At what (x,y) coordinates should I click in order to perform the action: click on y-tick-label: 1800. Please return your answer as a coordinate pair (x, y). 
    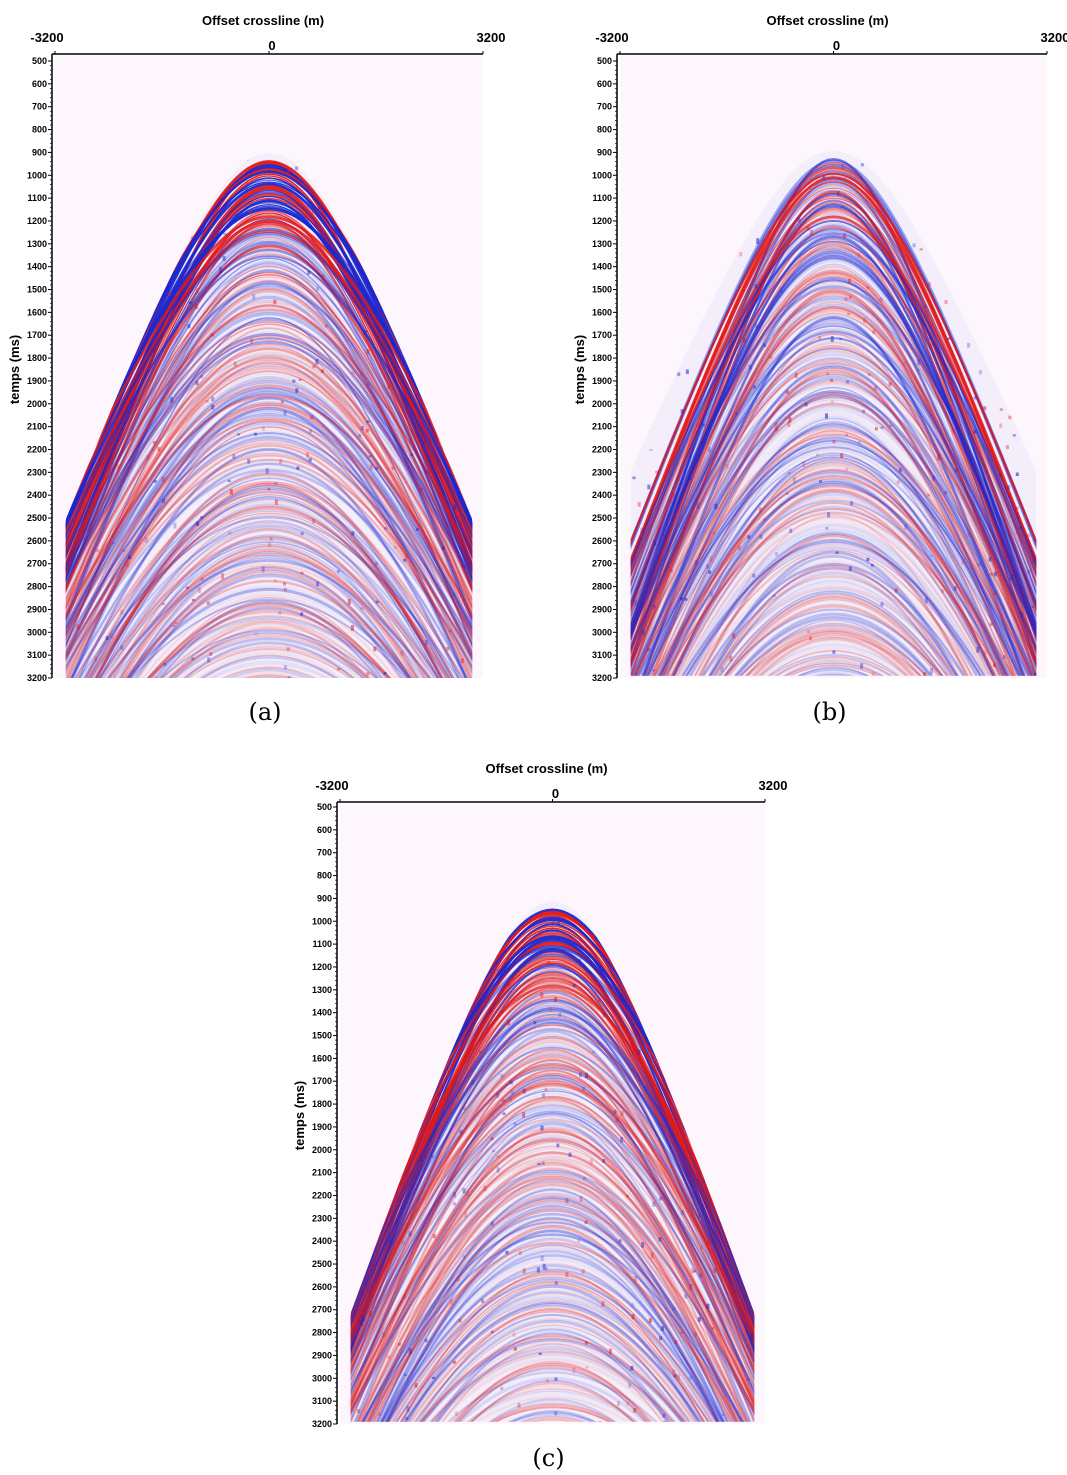
    Looking at the image, I should click on (37, 358).